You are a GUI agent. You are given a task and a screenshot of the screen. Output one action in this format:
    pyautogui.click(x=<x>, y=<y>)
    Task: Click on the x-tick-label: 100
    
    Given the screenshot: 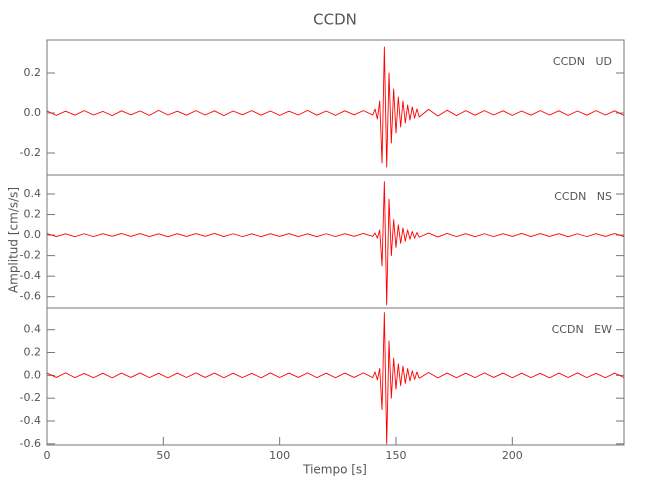 What is the action you would take?
    pyautogui.click(x=279, y=455)
    